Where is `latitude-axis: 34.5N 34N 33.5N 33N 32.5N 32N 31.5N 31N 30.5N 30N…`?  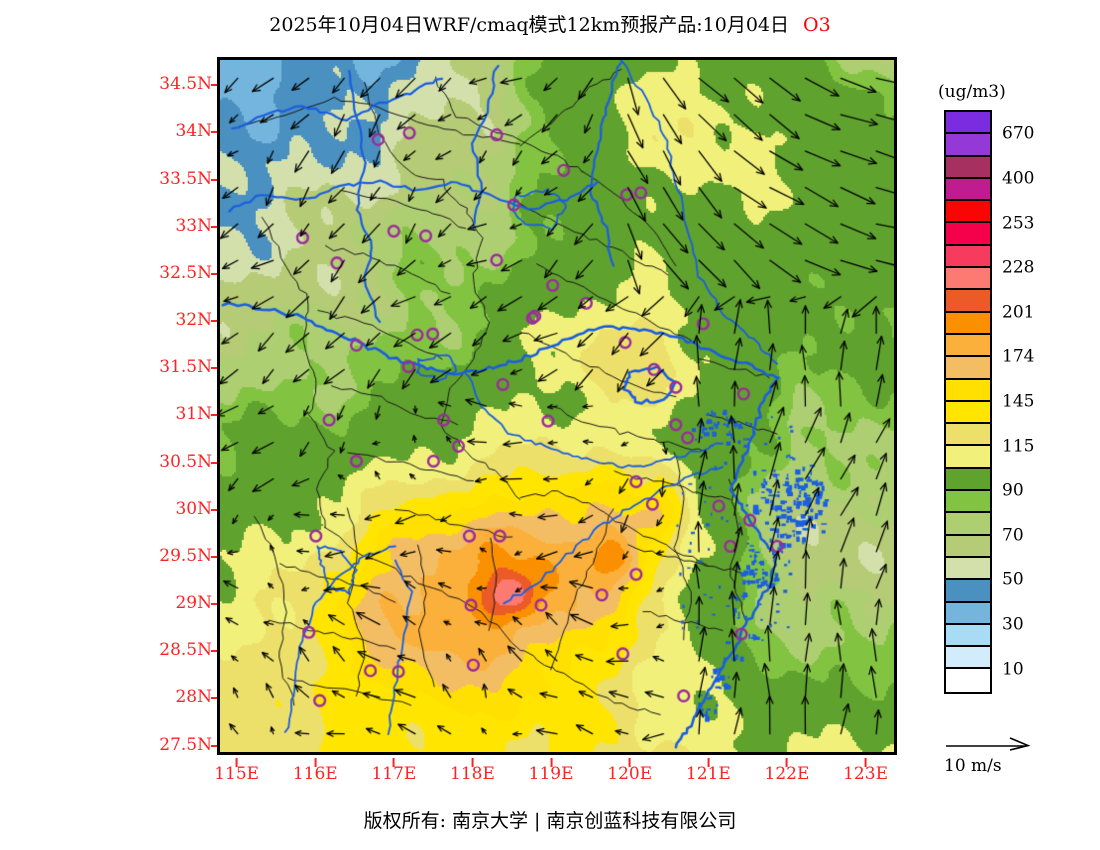 latitude-axis: 34.5N 34N 33.5N 33N 32.5N 32N 31.5N 31N 30.5N 30N… is located at coordinates (170, 406).